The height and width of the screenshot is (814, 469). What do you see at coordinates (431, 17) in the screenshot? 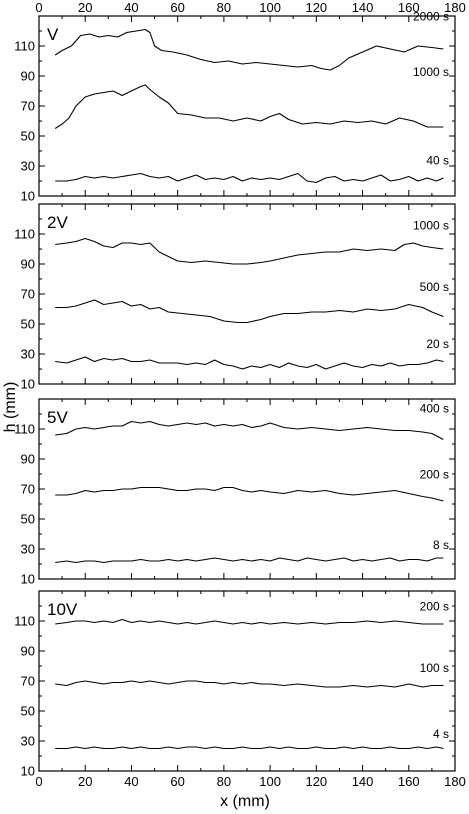
I see `series-label: 2000 s` at bounding box center [431, 17].